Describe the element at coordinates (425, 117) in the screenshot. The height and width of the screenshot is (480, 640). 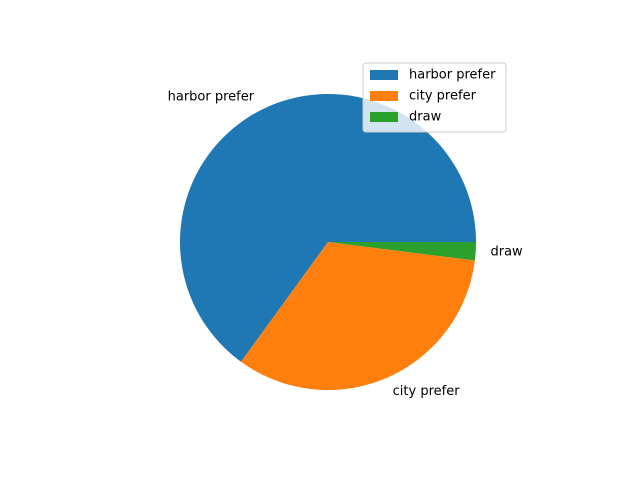
I see `legend-label-draw: draw` at that location.